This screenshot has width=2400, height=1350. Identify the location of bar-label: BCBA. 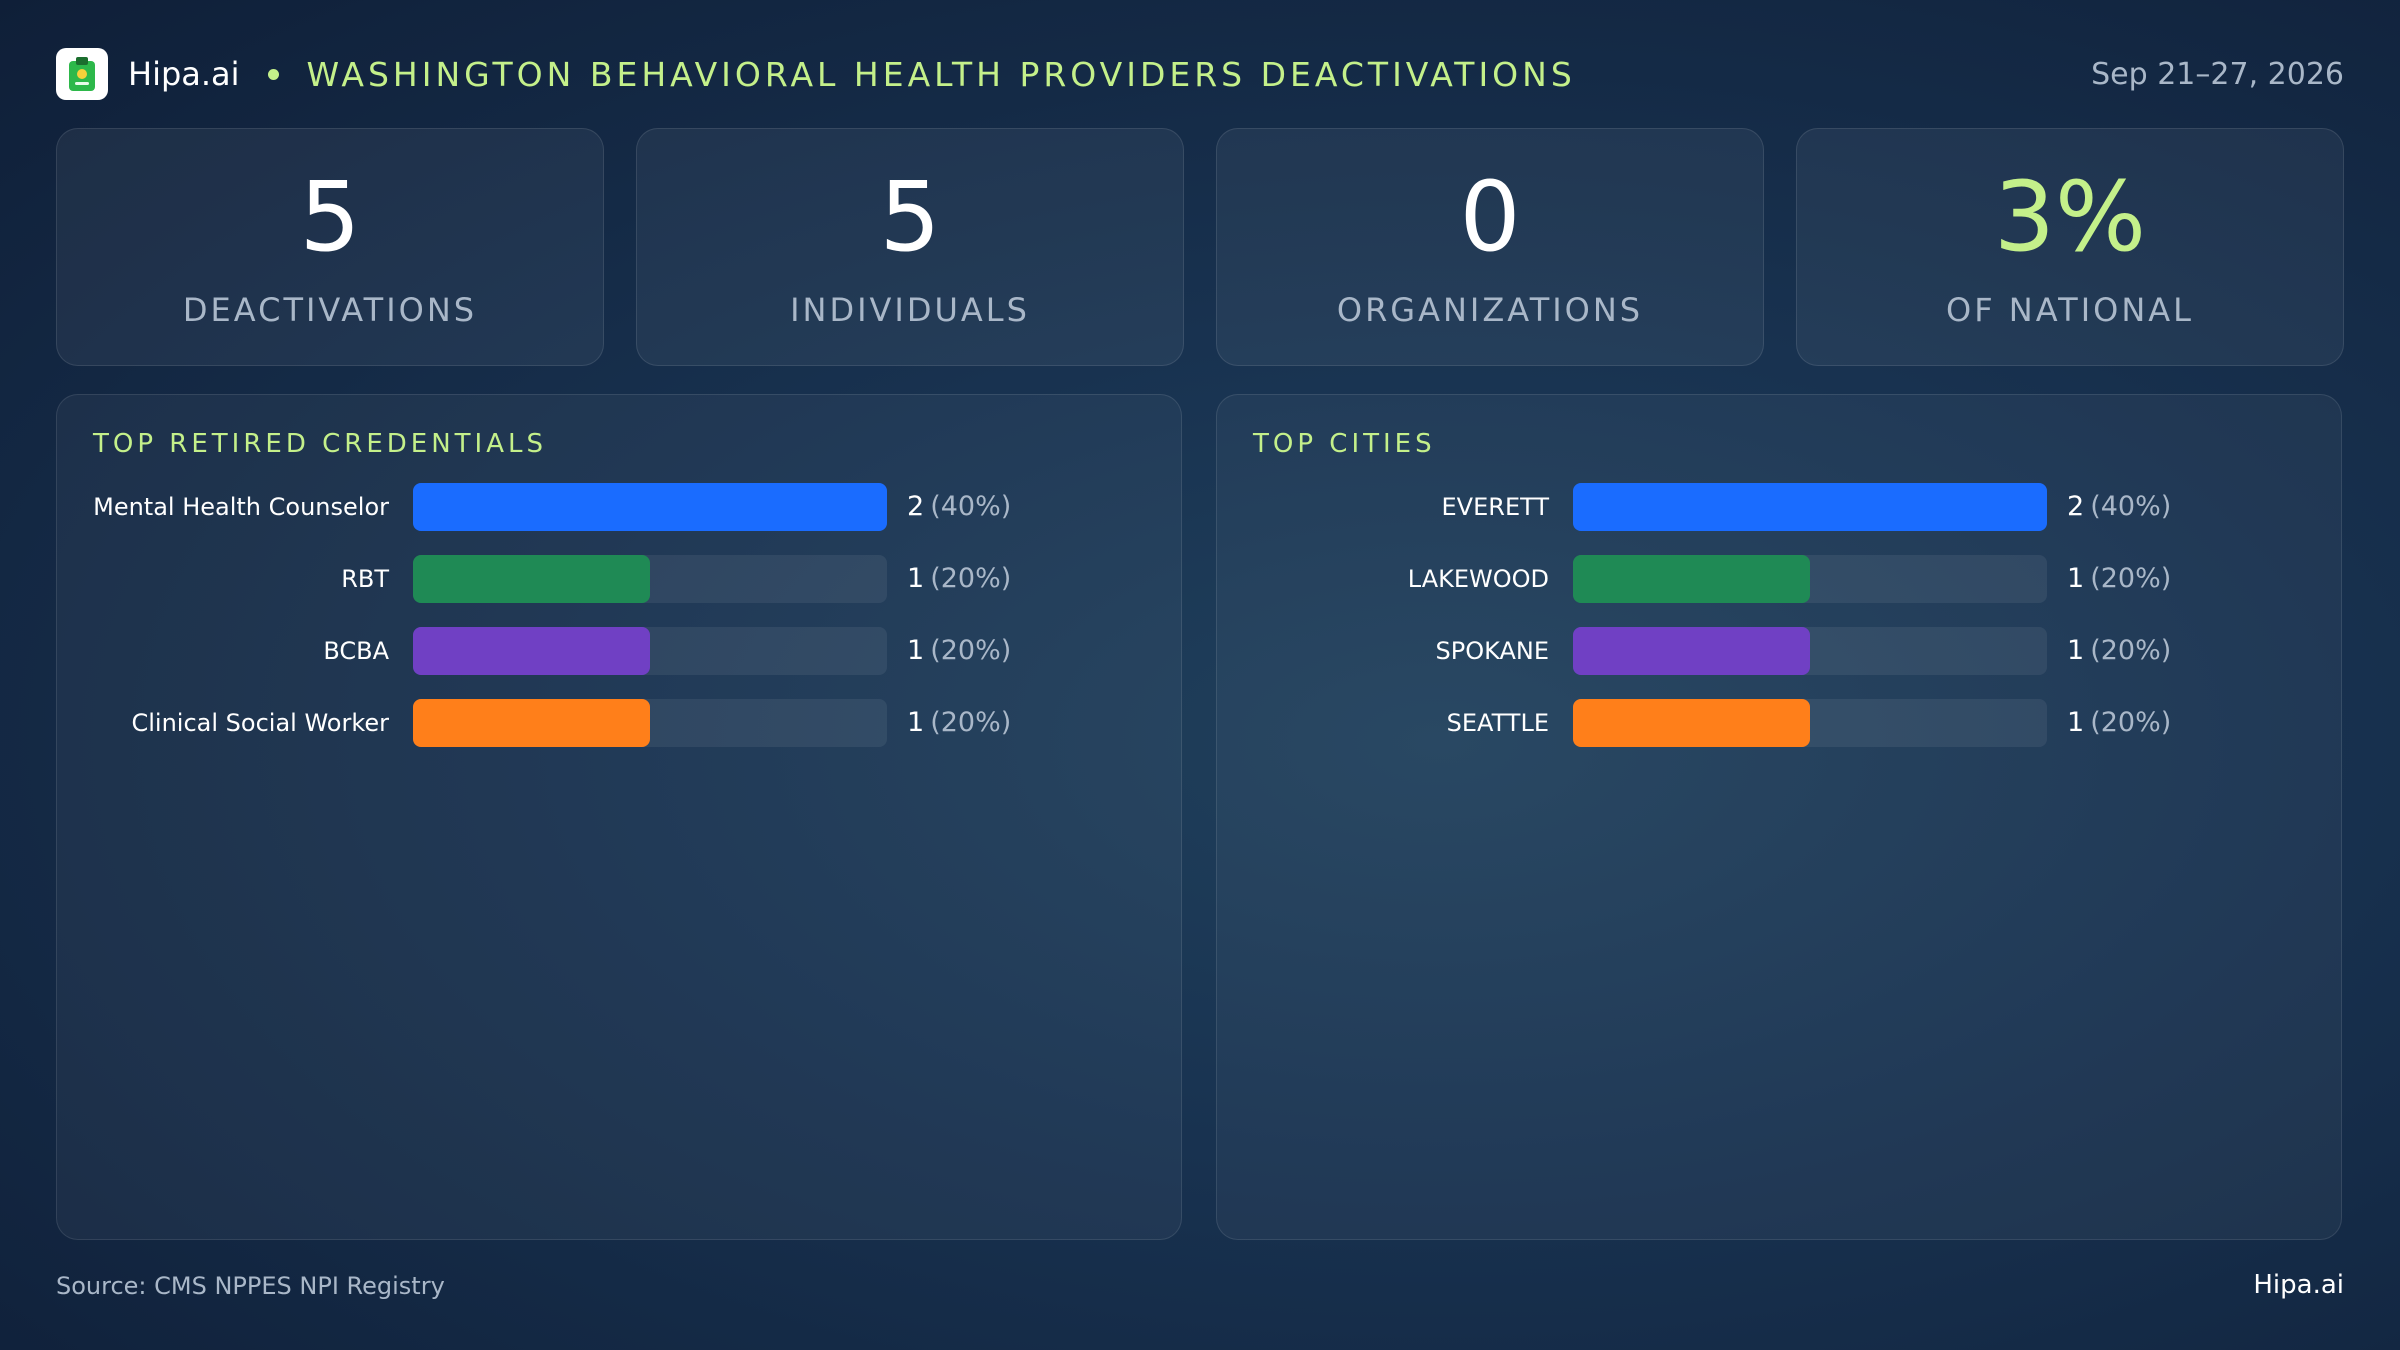
(356, 651).